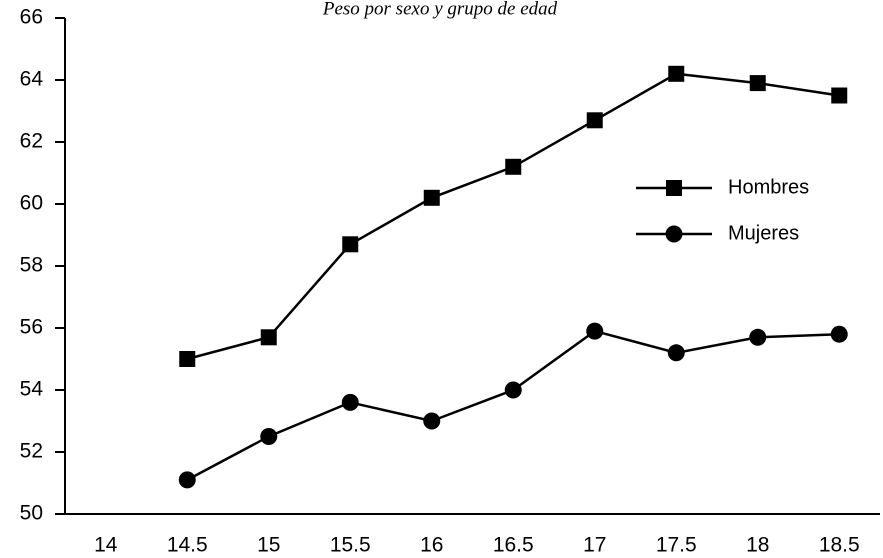  I want to click on legend-label: Hombres, so click(768, 187).